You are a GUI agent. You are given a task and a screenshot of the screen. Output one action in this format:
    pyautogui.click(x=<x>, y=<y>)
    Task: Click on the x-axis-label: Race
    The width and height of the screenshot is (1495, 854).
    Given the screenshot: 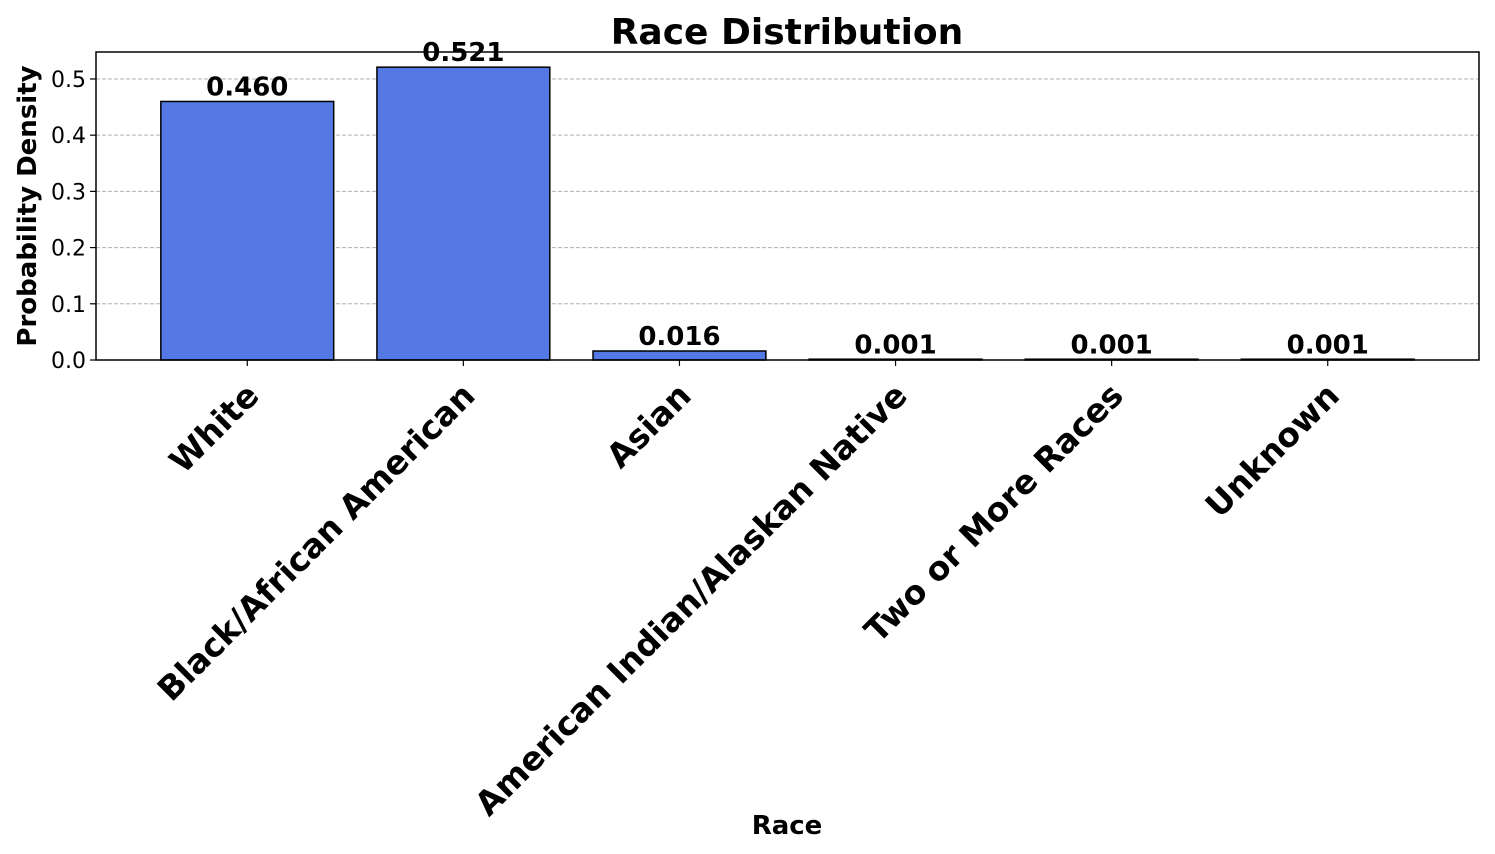 What is the action you would take?
    pyautogui.click(x=787, y=826)
    